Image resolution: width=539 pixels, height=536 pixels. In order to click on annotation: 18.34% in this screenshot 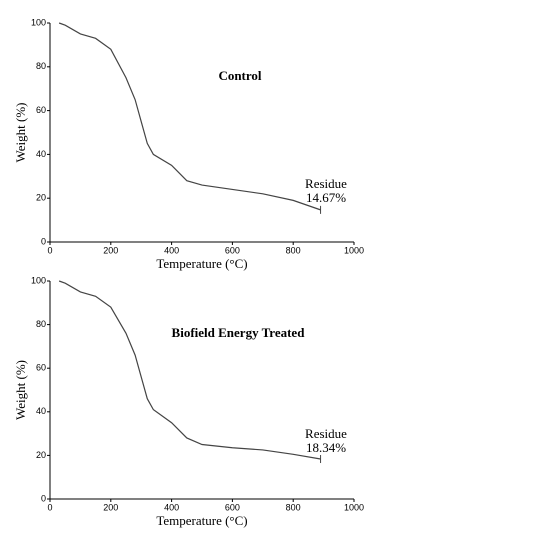, I will do `click(326, 447)`.